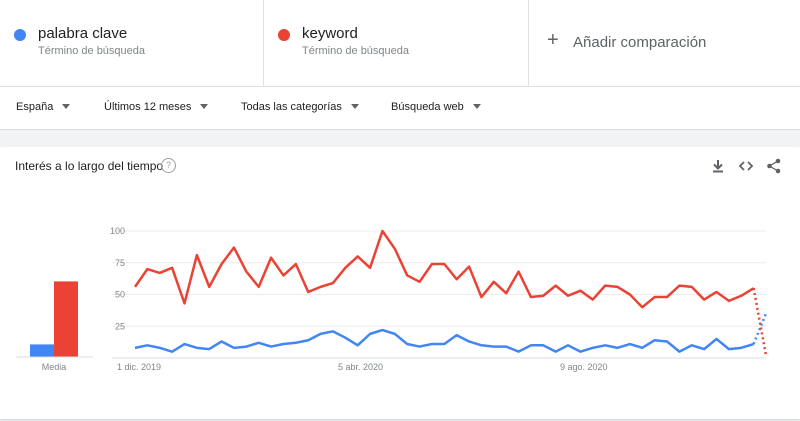  I want to click on region-dropdown: España, so click(43, 107).